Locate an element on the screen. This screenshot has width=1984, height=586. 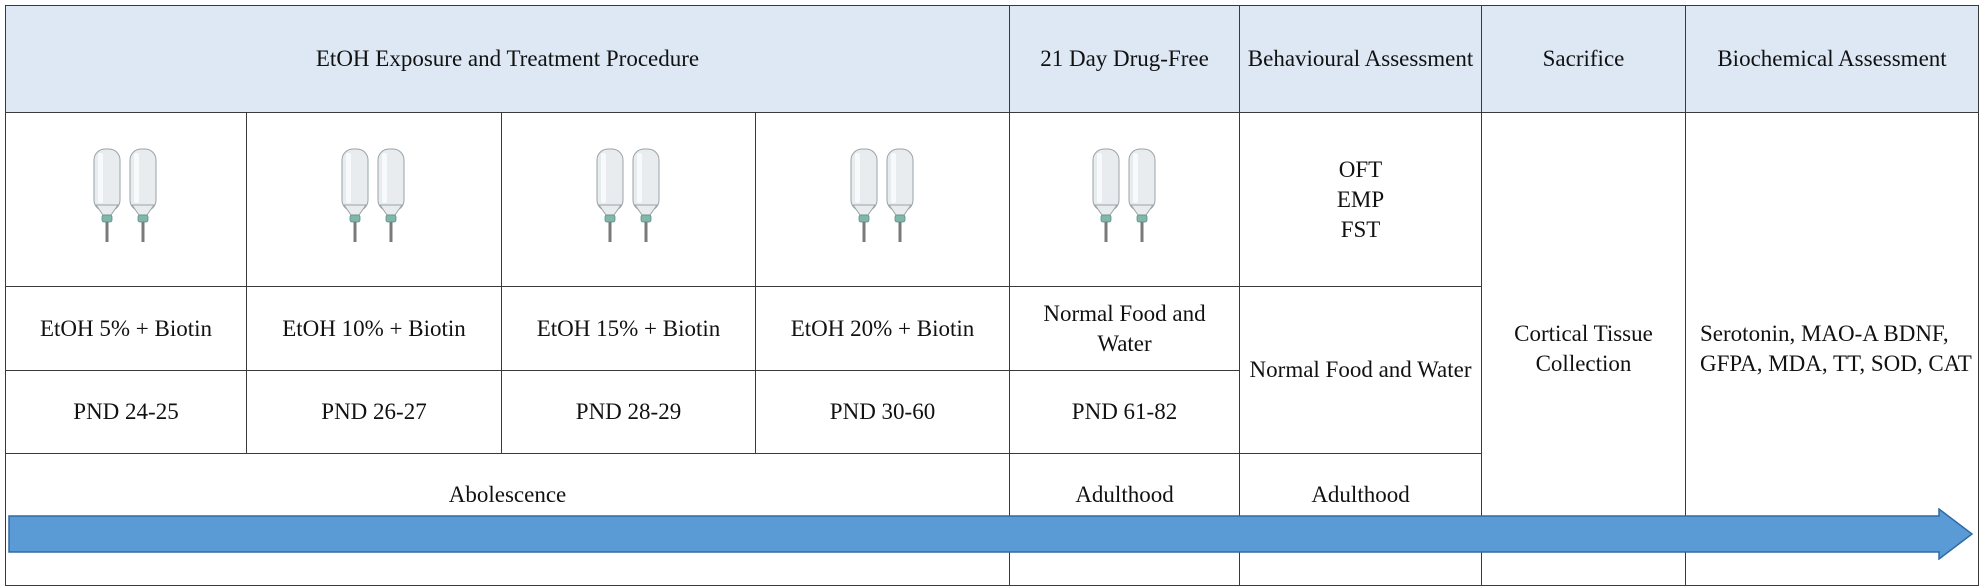
timeline-arrow is located at coordinates (991, 534).